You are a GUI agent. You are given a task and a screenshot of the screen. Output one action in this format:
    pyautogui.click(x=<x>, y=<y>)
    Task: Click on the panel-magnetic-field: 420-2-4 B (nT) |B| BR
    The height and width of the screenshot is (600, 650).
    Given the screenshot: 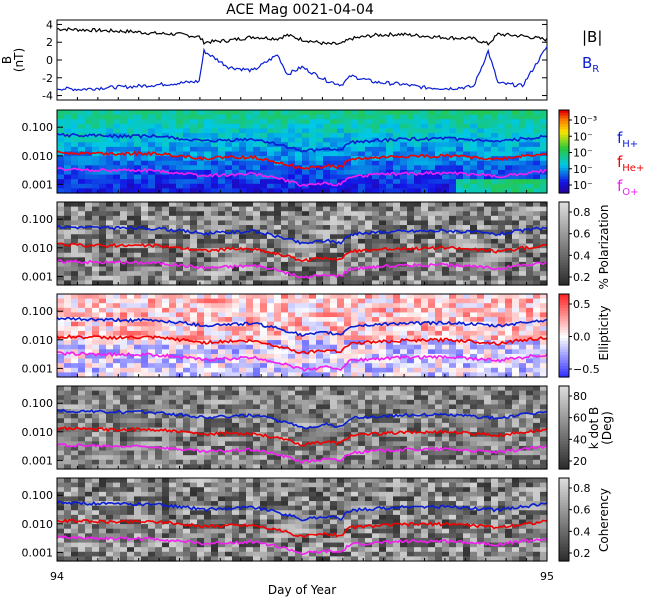 What is the action you would take?
    pyautogui.click(x=301, y=60)
    